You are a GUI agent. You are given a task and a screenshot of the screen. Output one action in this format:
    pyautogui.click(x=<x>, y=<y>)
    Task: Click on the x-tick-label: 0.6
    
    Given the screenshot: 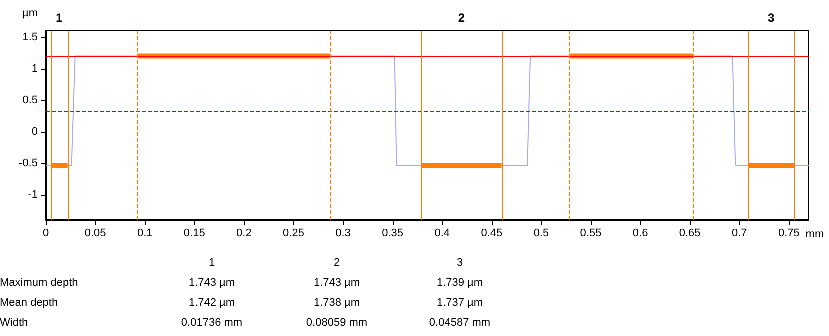 What is the action you would take?
    pyautogui.click(x=640, y=234)
    